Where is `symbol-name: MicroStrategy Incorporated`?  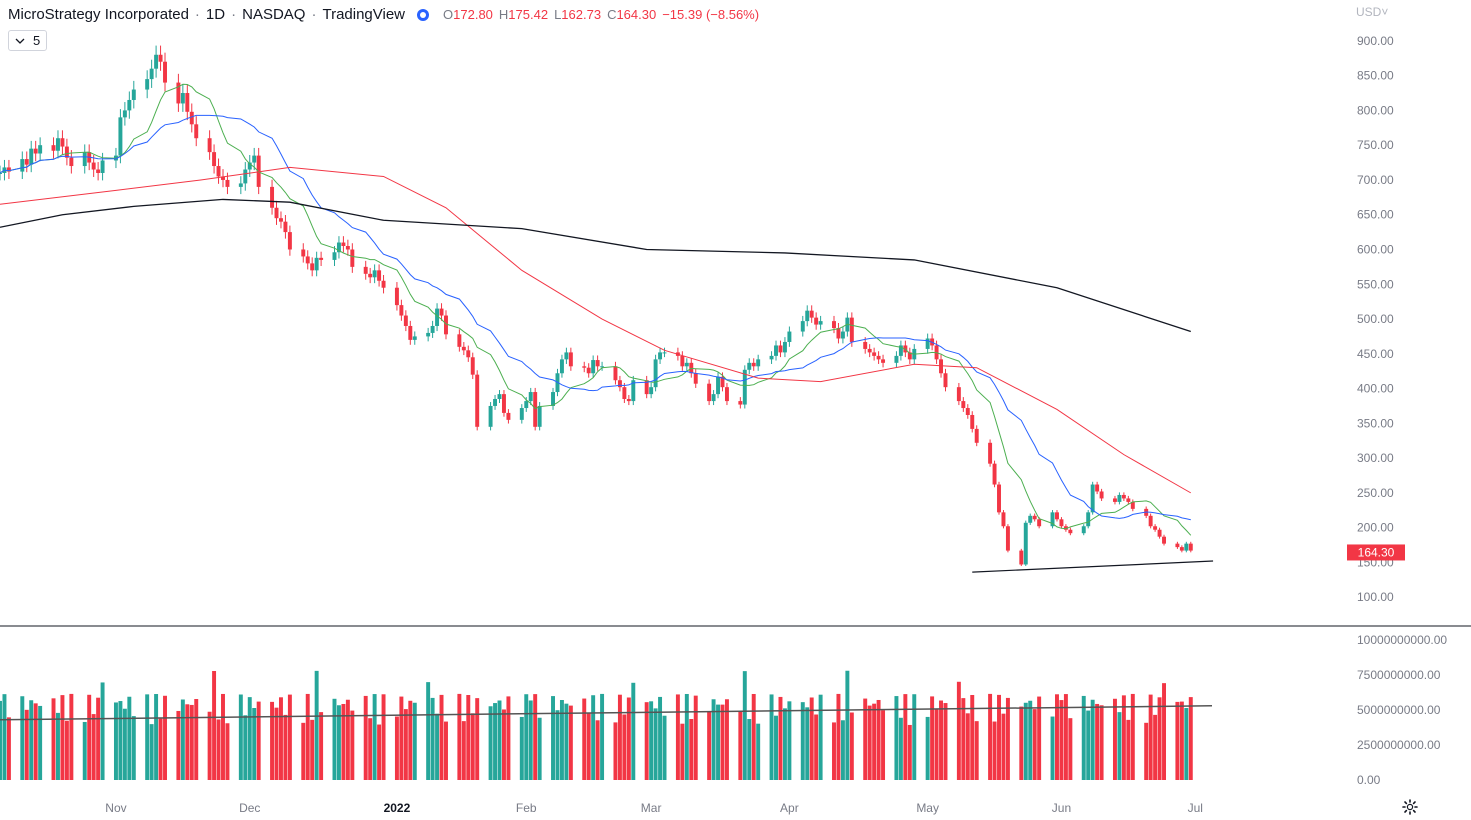
symbol-name: MicroStrategy Incorporated is located at coordinates (98, 14).